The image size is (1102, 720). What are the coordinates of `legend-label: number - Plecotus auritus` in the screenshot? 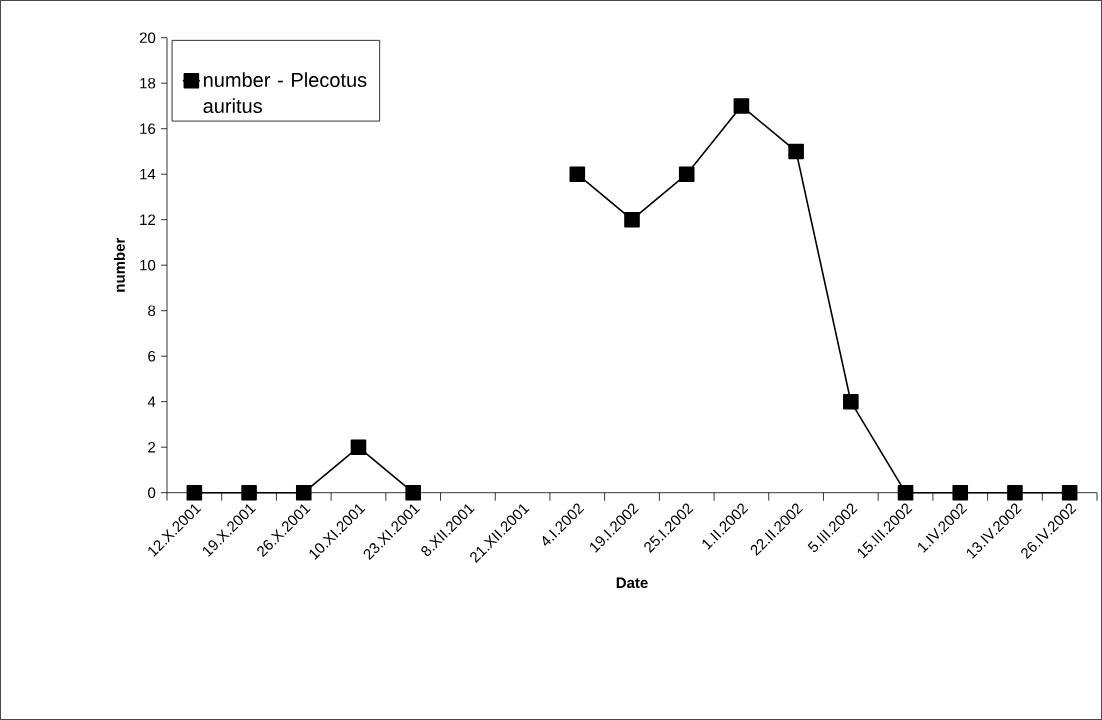 It's located at (285, 93).